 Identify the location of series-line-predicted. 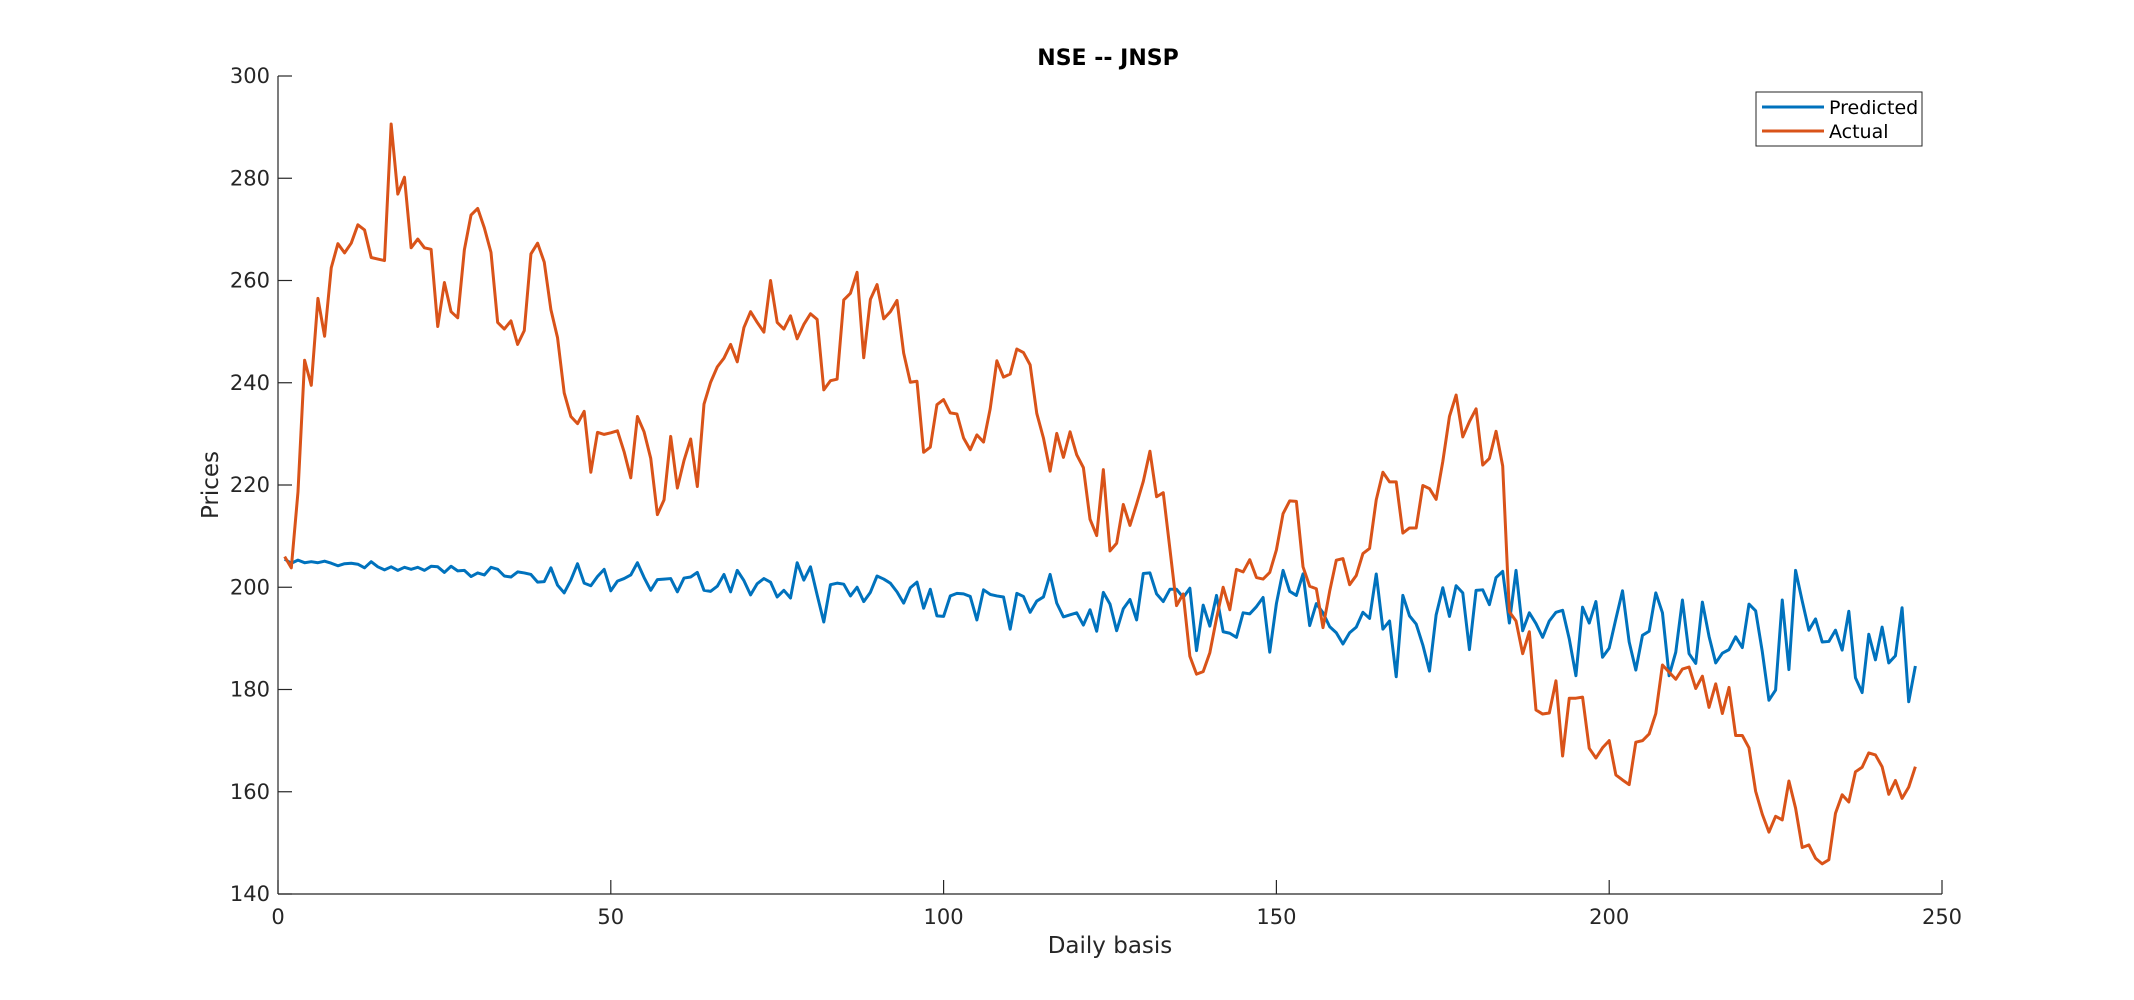
(1100, 630).